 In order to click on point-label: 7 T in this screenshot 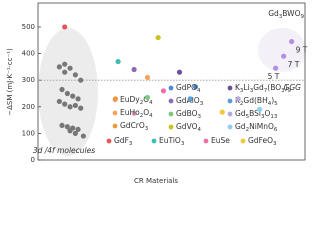, I will do `click(294, 64)`.